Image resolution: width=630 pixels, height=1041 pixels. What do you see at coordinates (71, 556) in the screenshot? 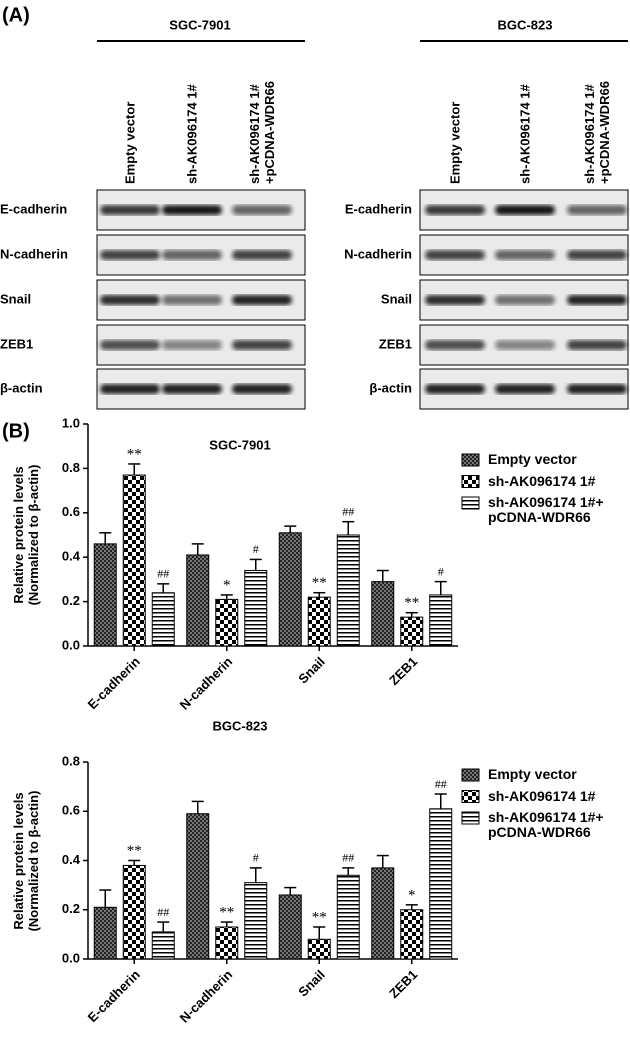
I see `y-tick-label: 0.4` at bounding box center [71, 556].